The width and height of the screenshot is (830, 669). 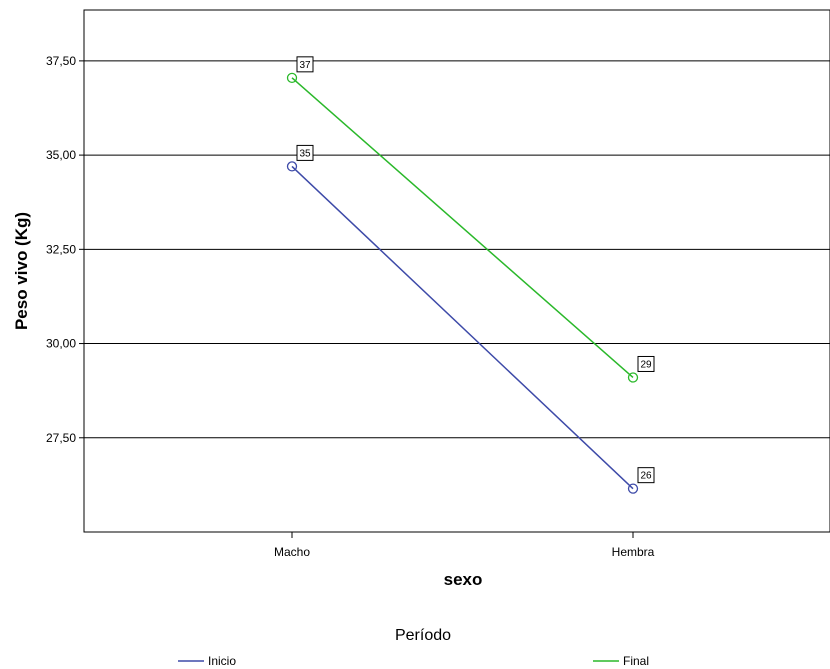 I want to click on data-label: 35, so click(x=305, y=153).